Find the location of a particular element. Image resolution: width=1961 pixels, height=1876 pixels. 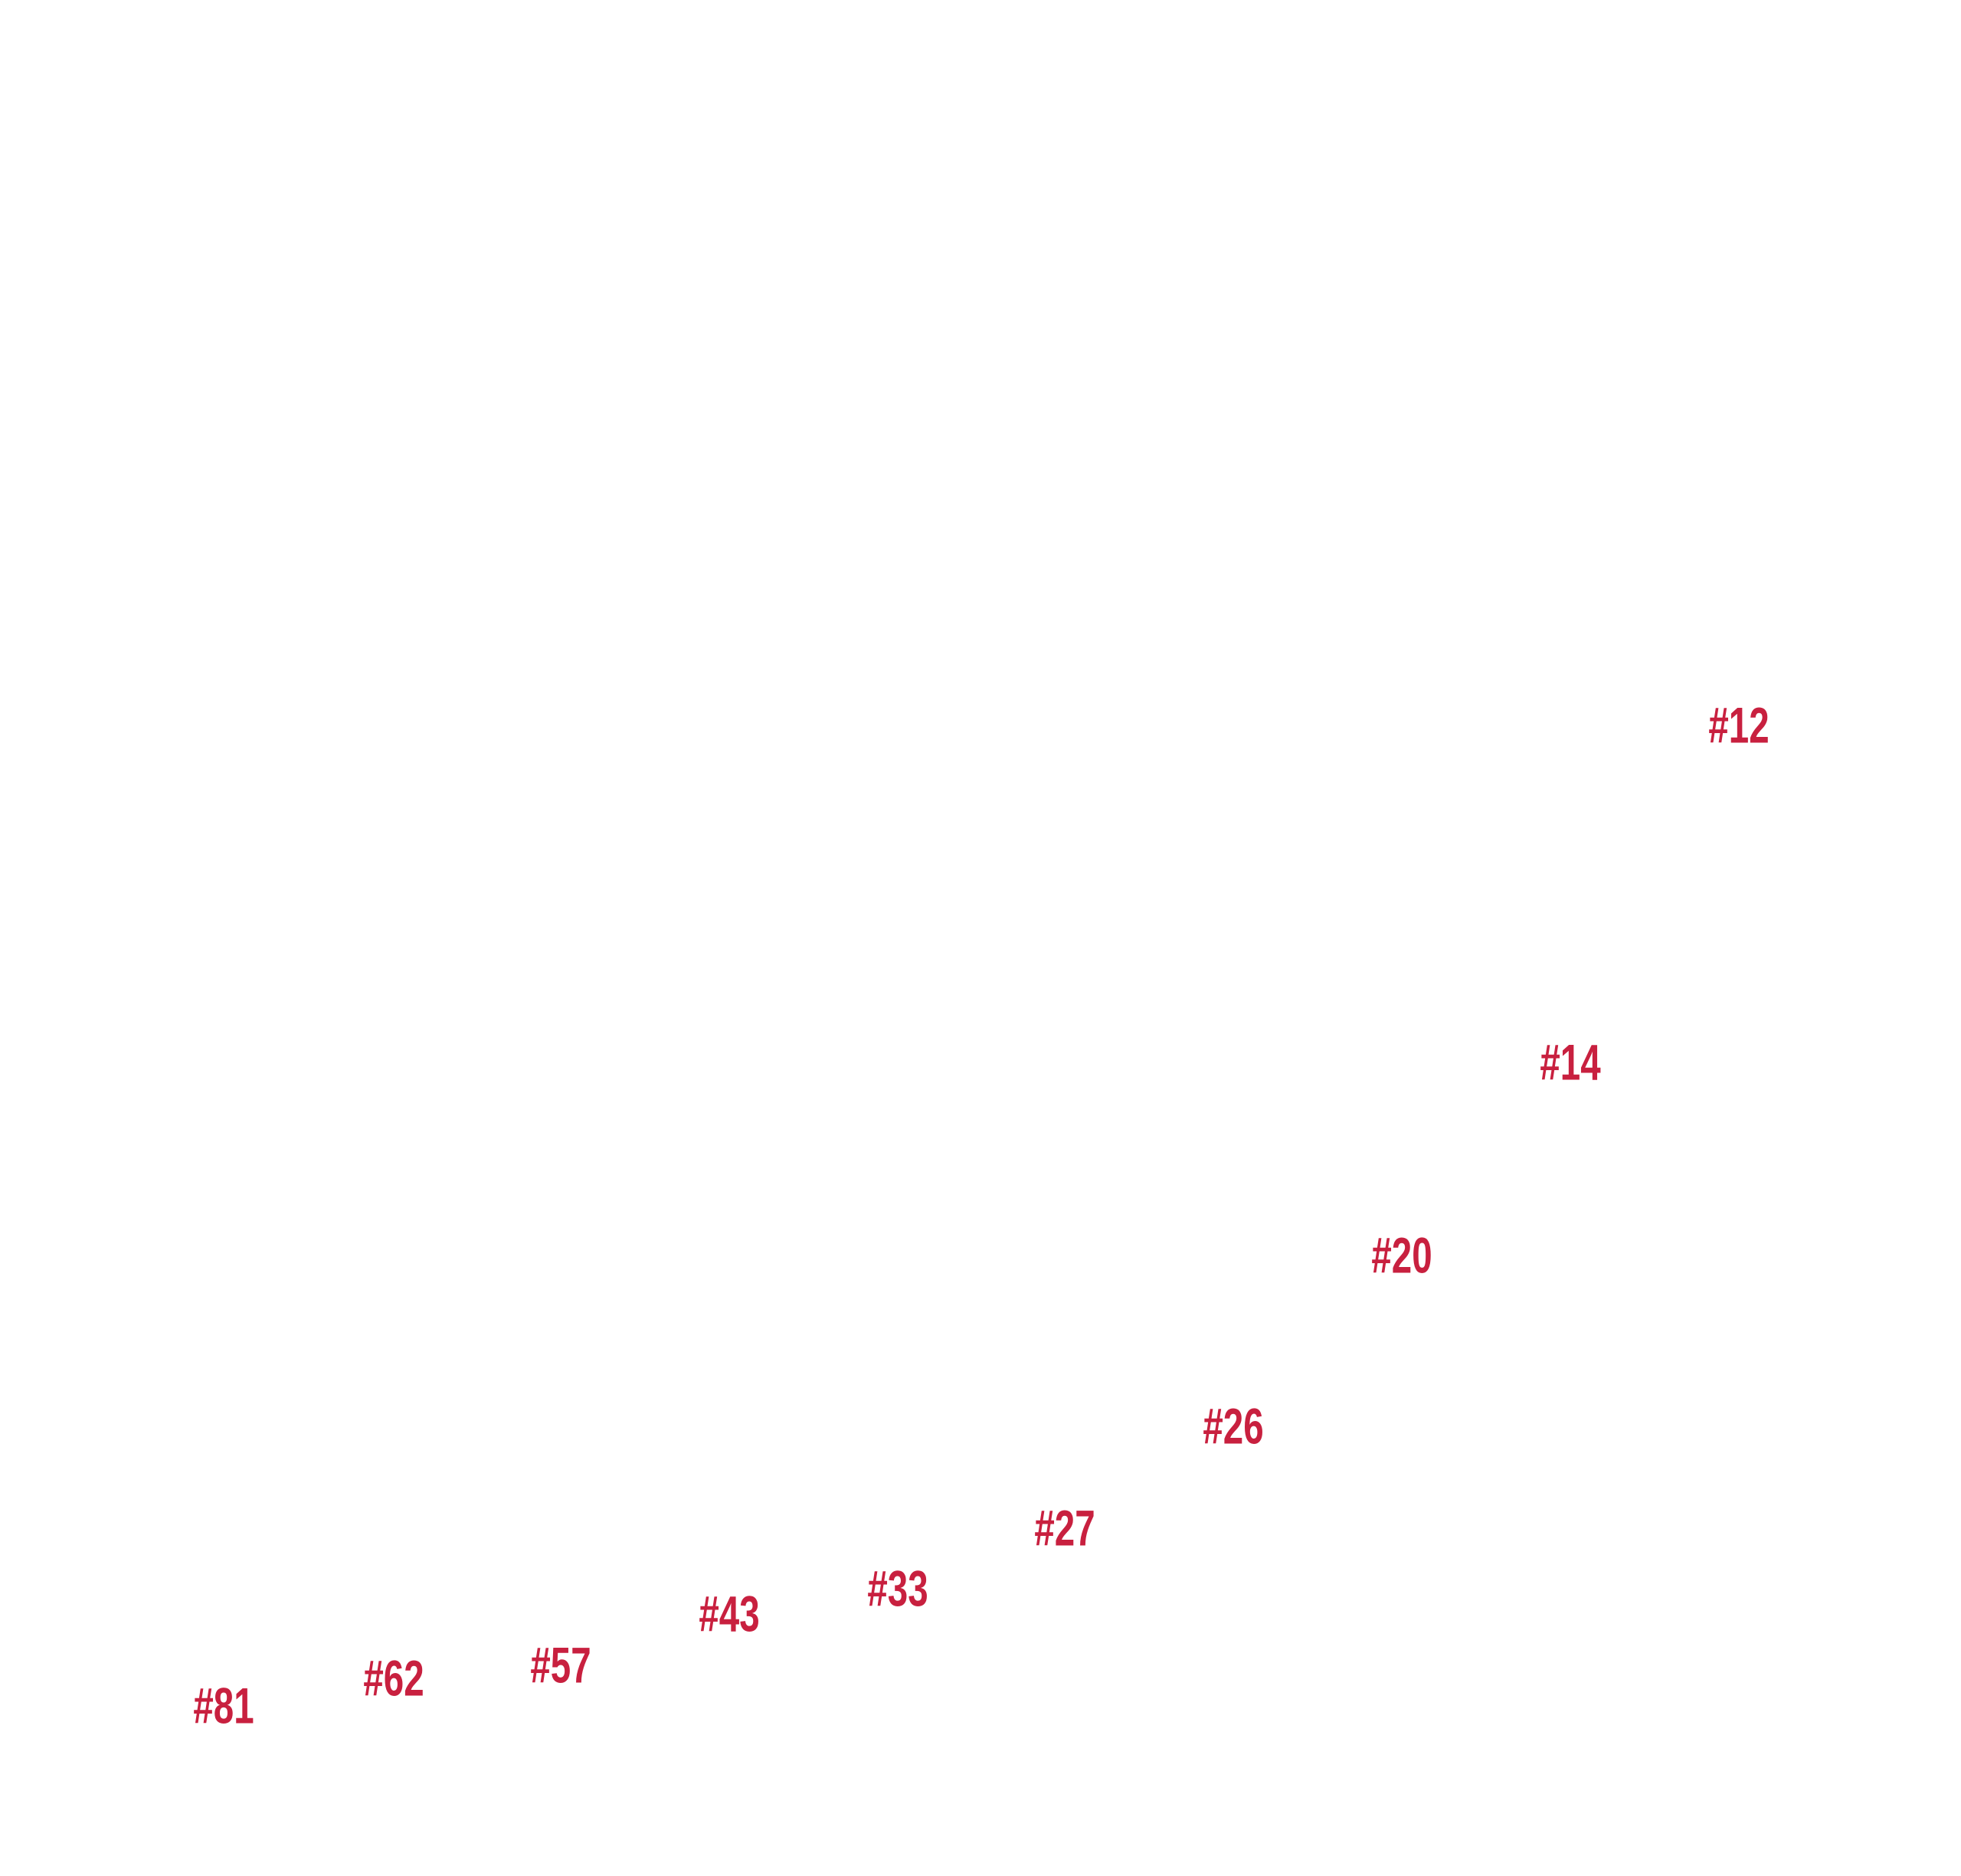

rank-label: #57 is located at coordinates (560, 1666).